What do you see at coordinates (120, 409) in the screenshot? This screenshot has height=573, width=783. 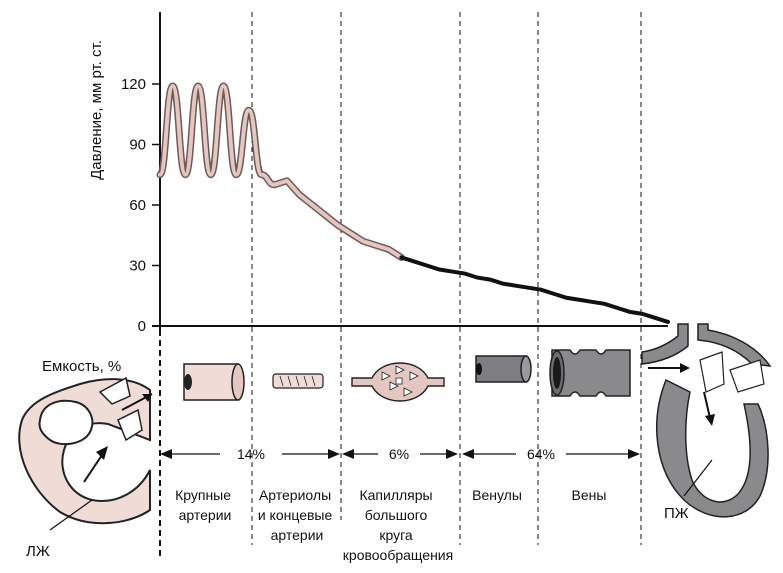 I see `left-heart-valve` at bounding box center [120, 409].